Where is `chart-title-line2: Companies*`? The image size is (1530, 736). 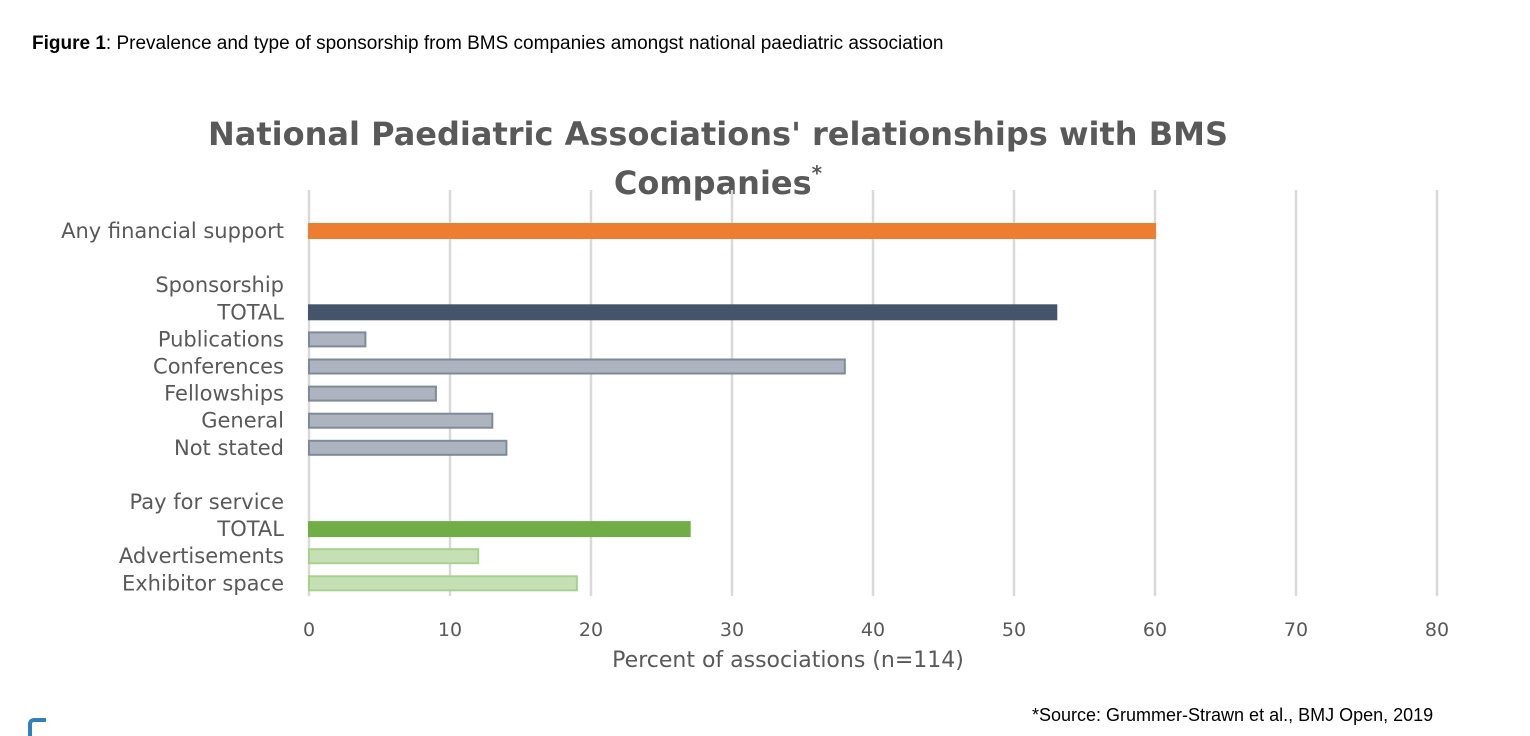 chart-title-line2: Companies* is located at coordinates (718, 181).